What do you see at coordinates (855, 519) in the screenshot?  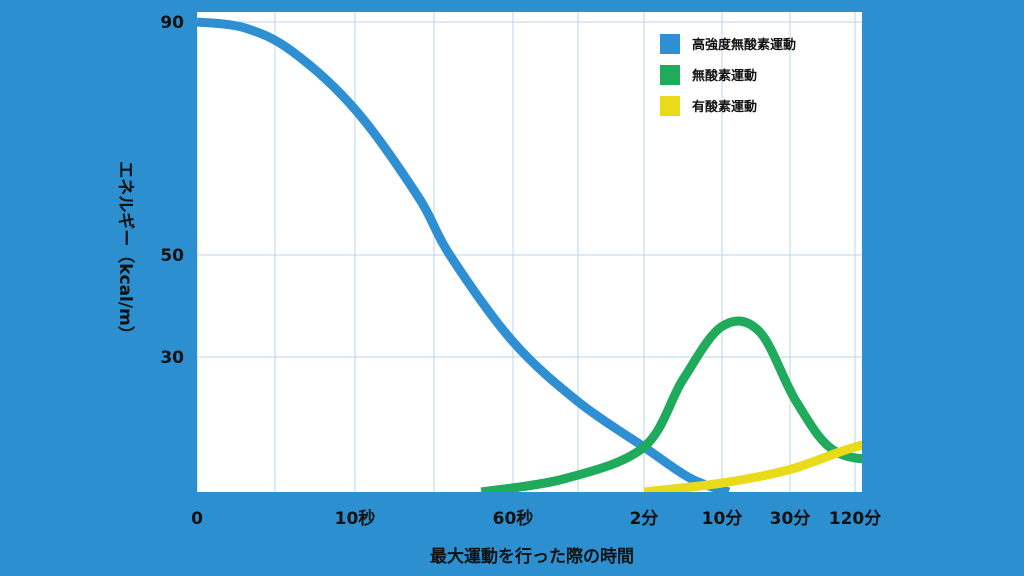 I see `x-tick-label: 120分` at bounding box center [855, 519].